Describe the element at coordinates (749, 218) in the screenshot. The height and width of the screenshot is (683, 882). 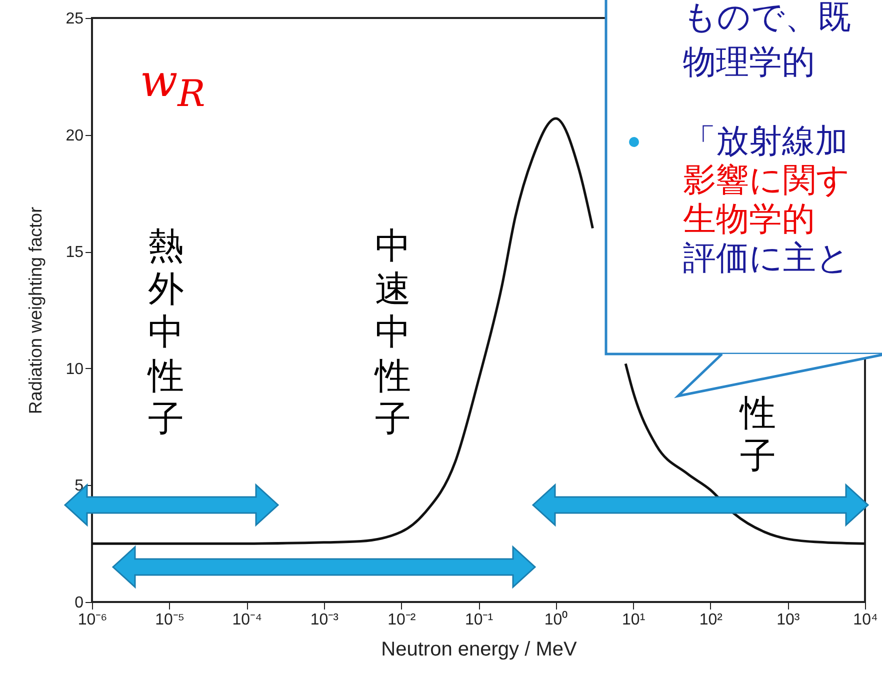
I see `annotation: 生物学的` at that location.